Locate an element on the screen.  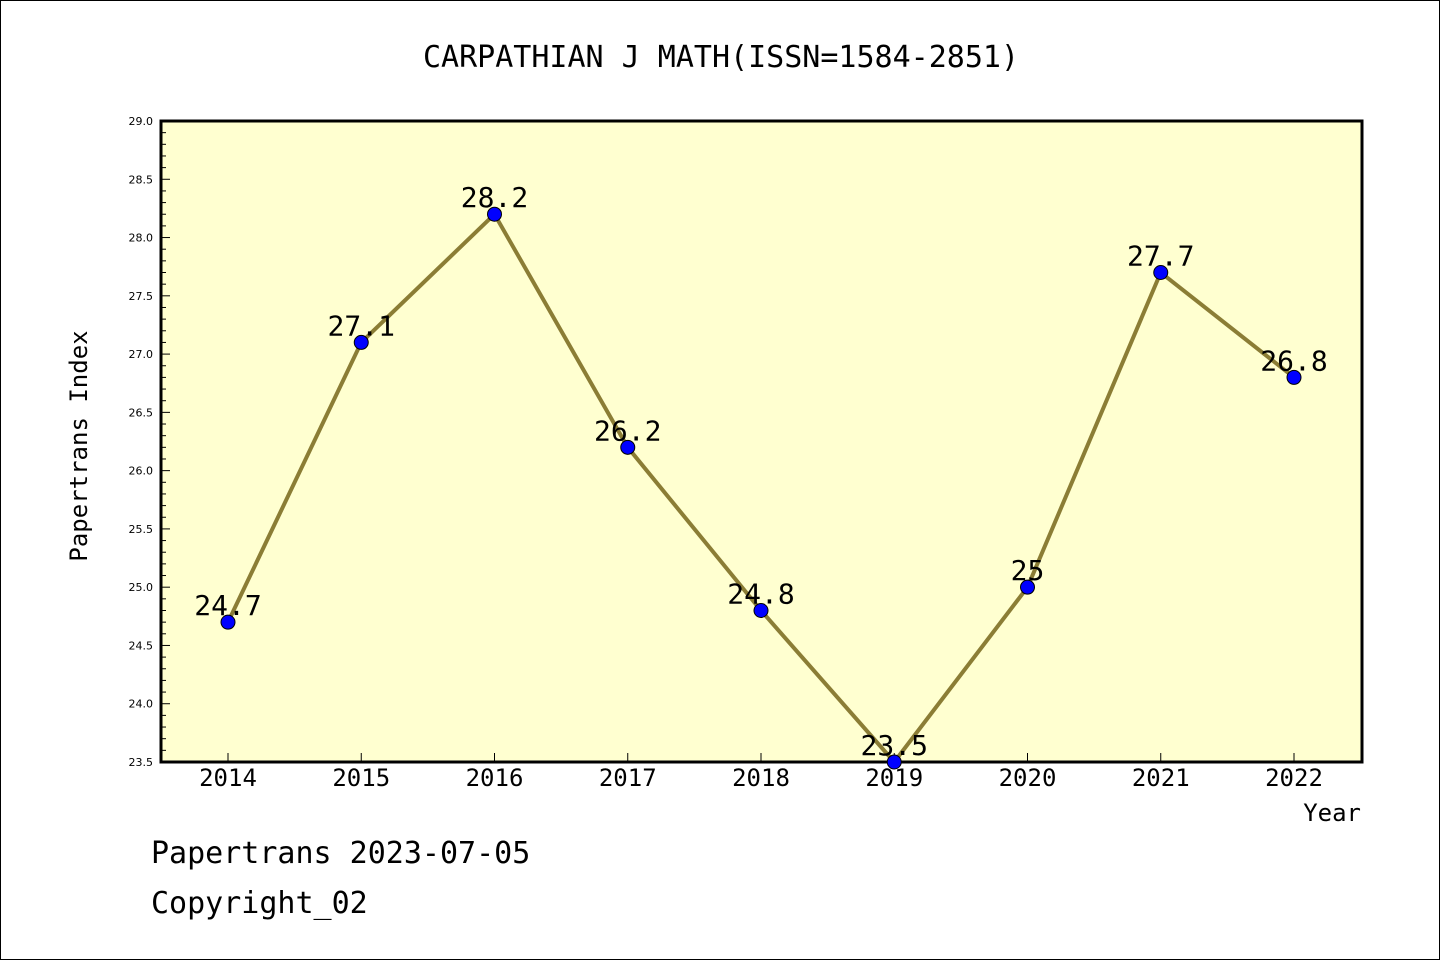
x-tick-label: 2020 is located at coordinates (1028, 778).